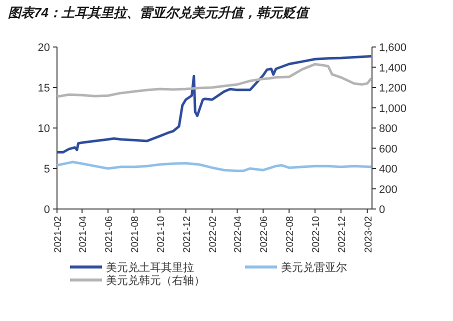  I want to click on legend-label: 美元兑雷亚尔, so click(314, 267).